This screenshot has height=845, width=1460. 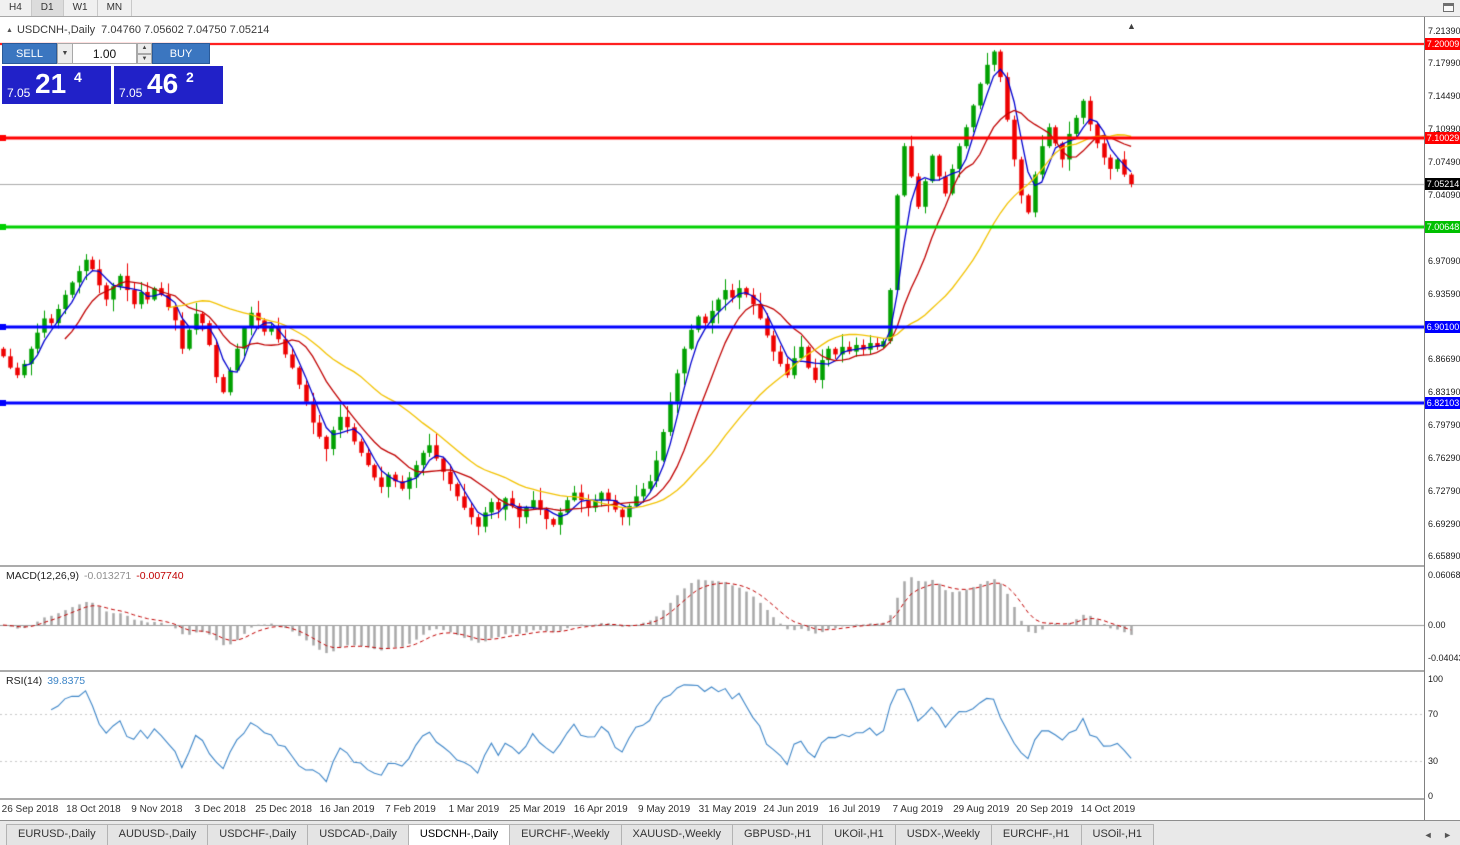 What do you see at coordinates (1428, 835) in the screenshot?
I see `tab-scroll-left-icon: ◄` at bounding box center [1428, 835].